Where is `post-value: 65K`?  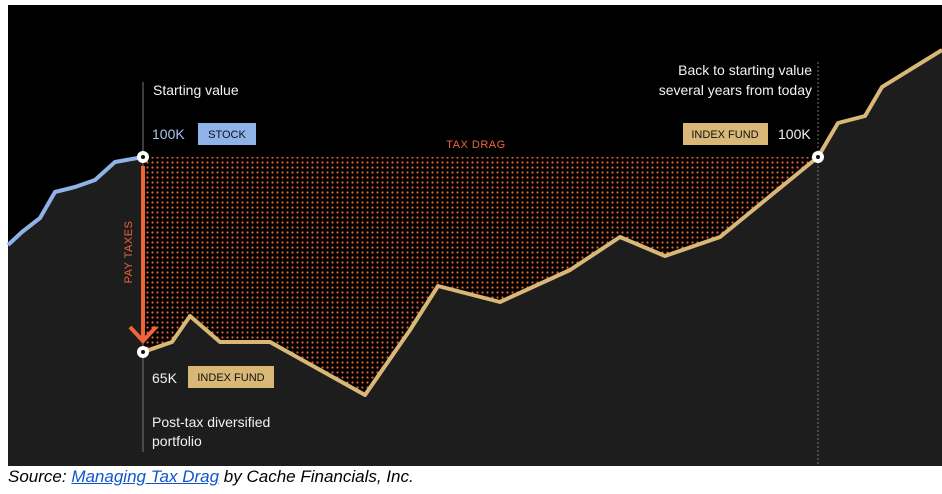
post-value: 65K is located at coordinates (165, 378).